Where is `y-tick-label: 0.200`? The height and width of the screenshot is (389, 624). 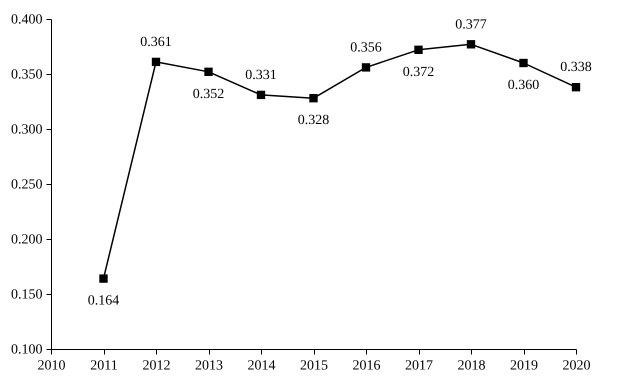 y-tick-label: 0.200 is located at coordinates (26, 240).